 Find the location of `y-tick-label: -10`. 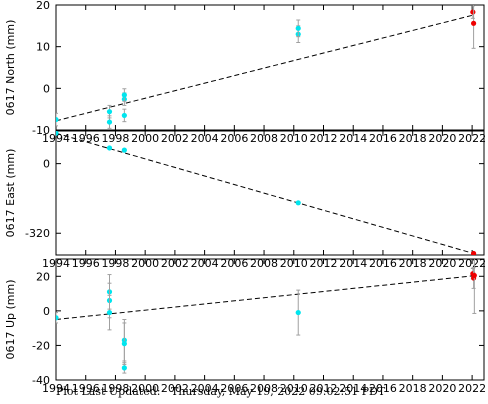

y-tick-label: -10 is located at coordinates (41, 130).